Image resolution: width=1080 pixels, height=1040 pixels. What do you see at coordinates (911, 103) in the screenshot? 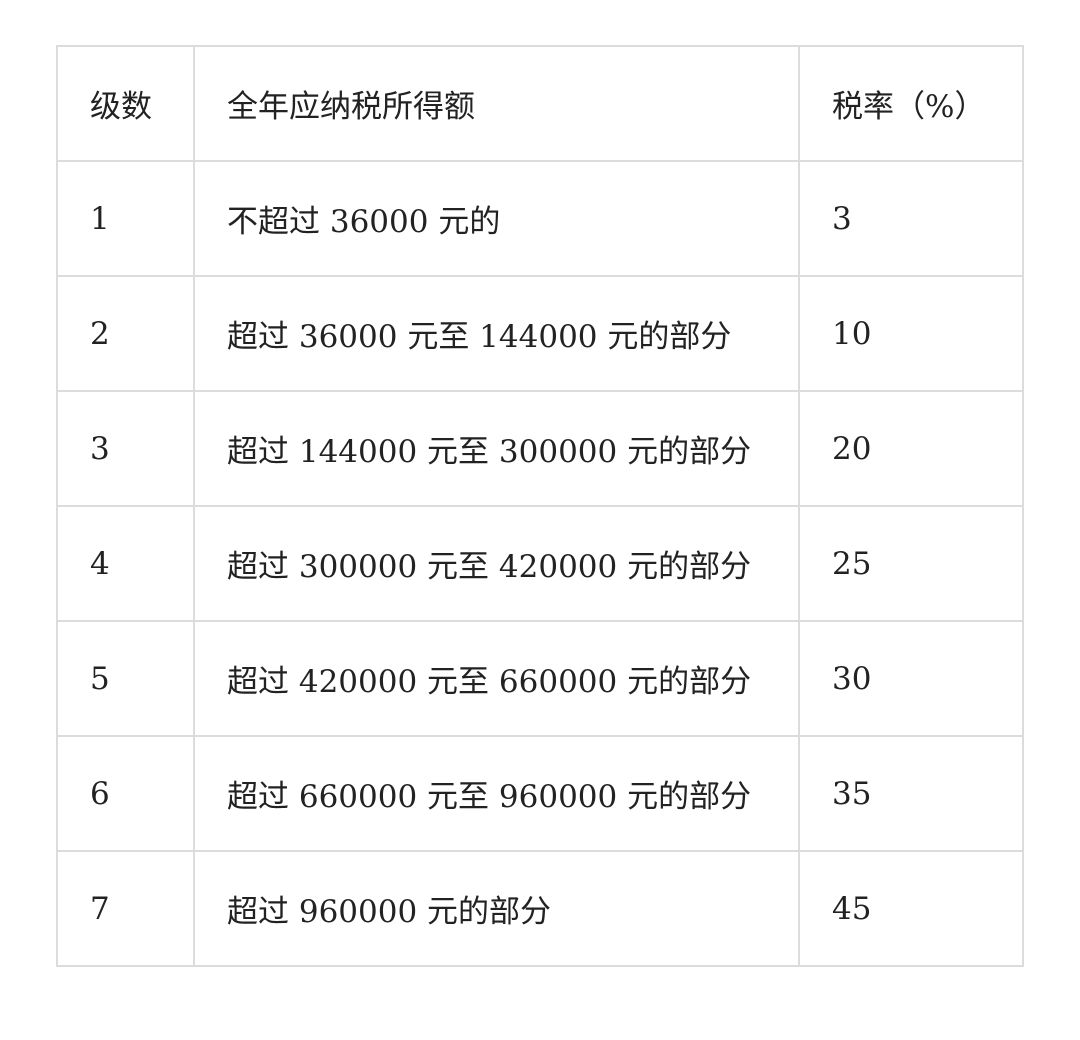
I see `header-tax-rate: 税率（%）` at bounding box center [911, 103].